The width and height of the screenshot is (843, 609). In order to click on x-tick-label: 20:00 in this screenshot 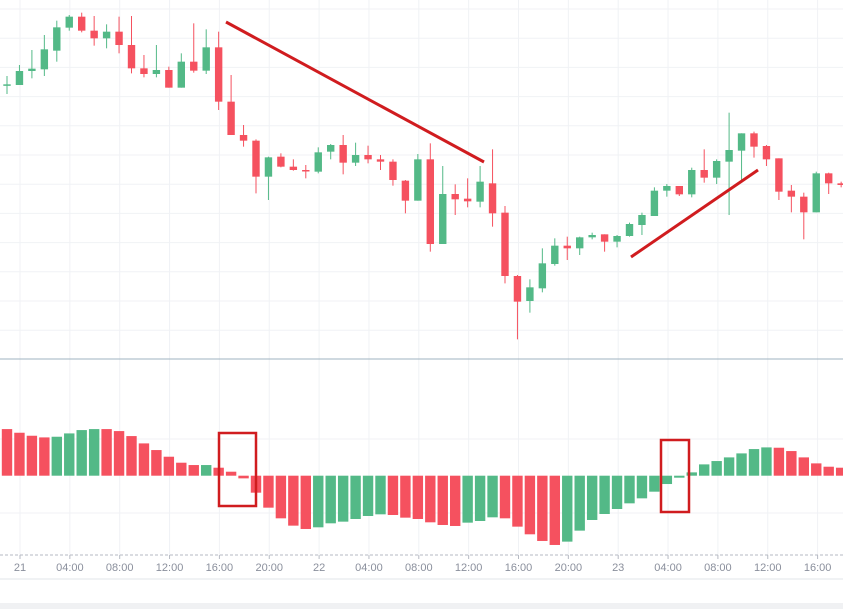, I will do `click(569, 568)`.